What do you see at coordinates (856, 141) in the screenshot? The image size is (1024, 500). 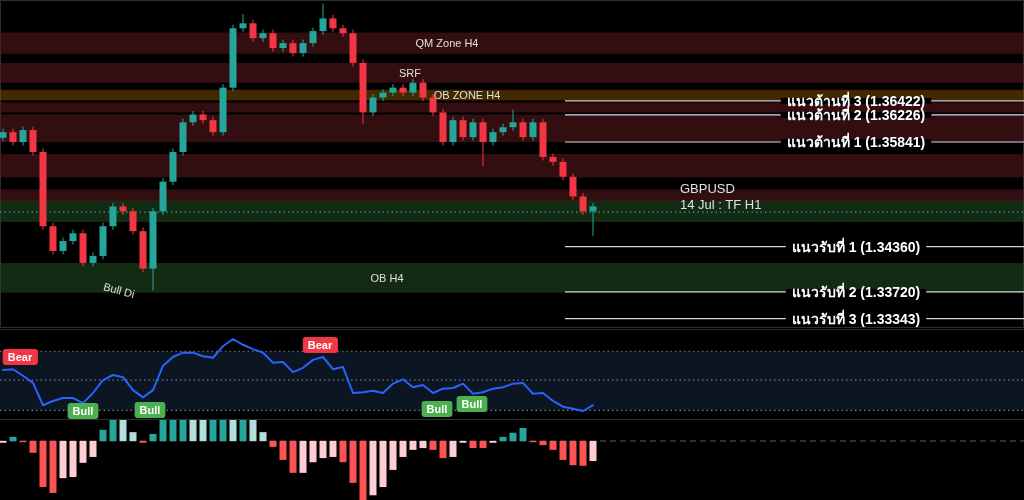 I see `ref-line-label: แนวต้านที่ 1 (1.35841)` at bounding box center [856, 141].